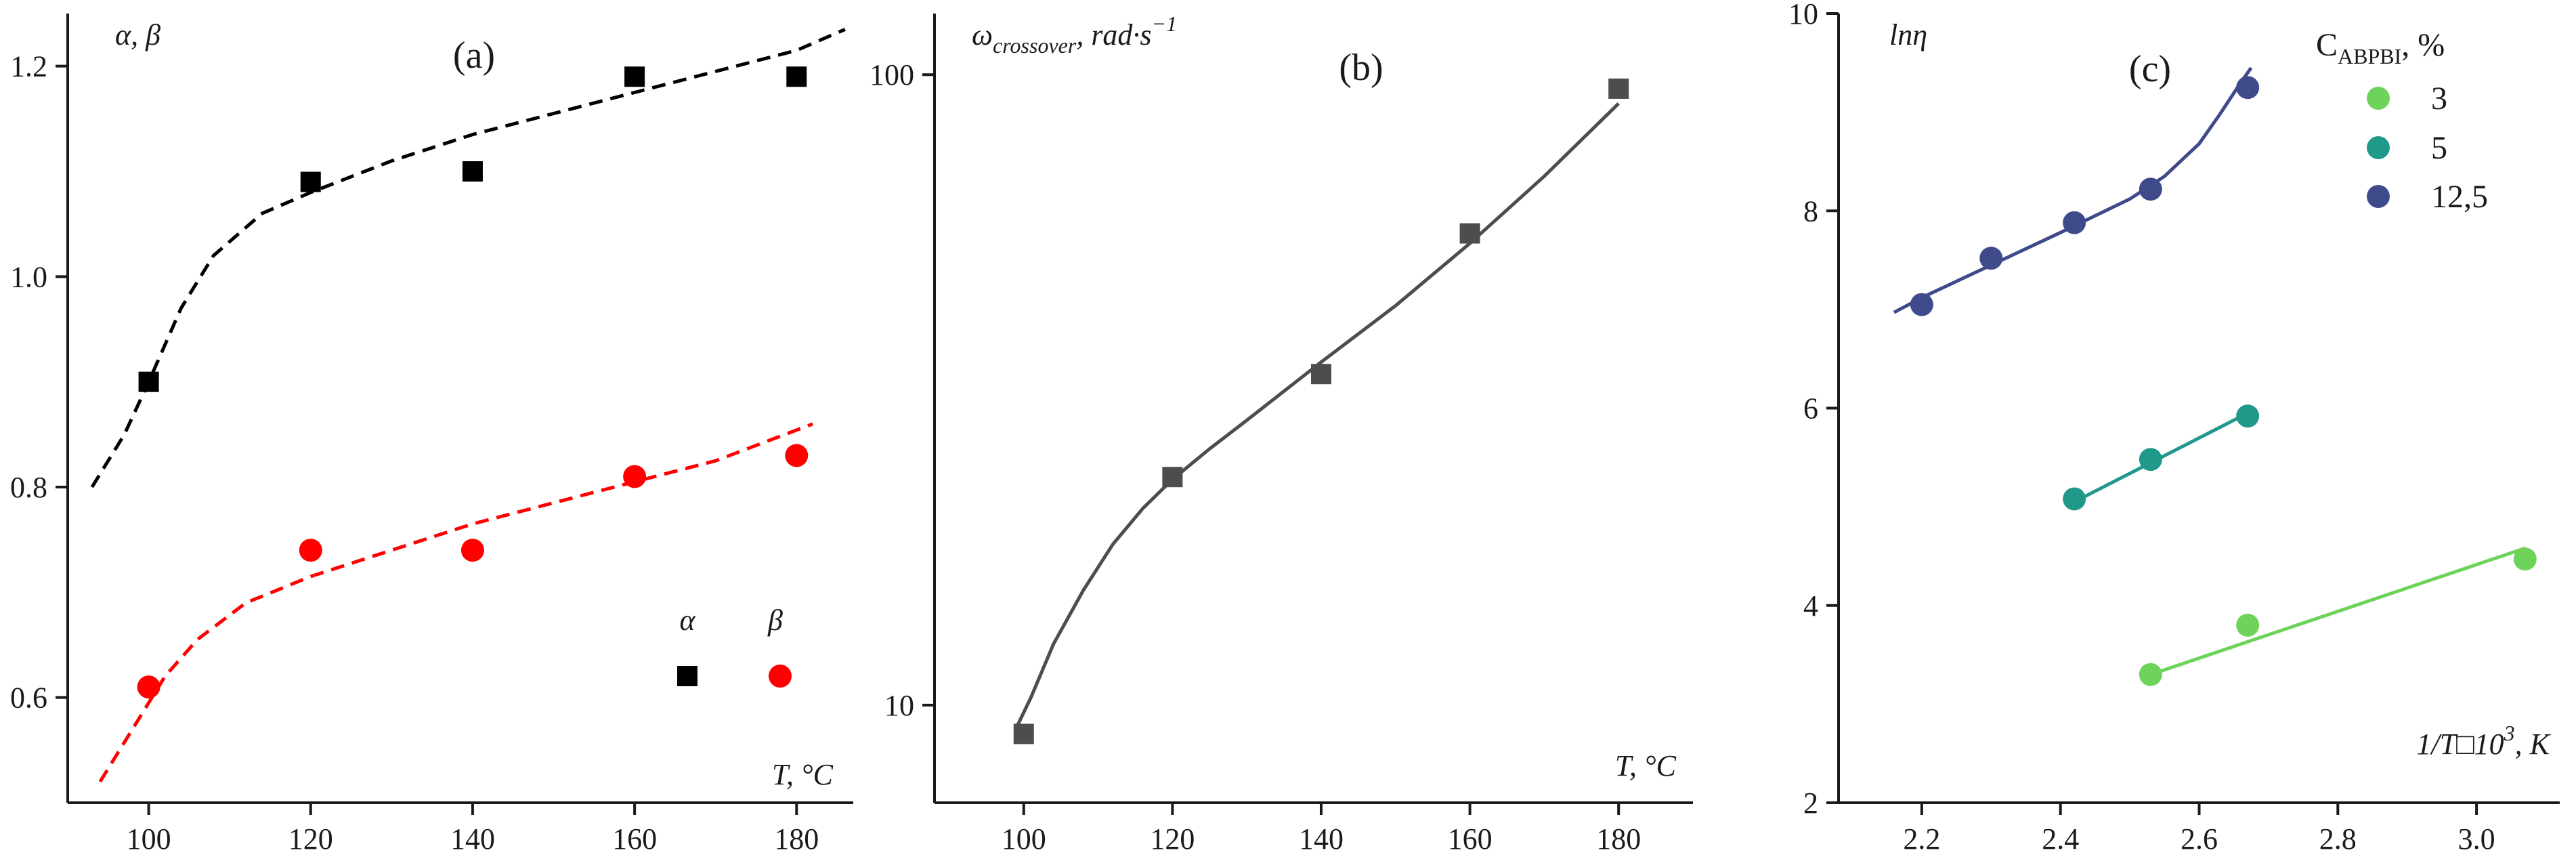  Describe the element at coordinates (2423, 45) in the screenshot. I see `legend-title-units: , %` at that location.